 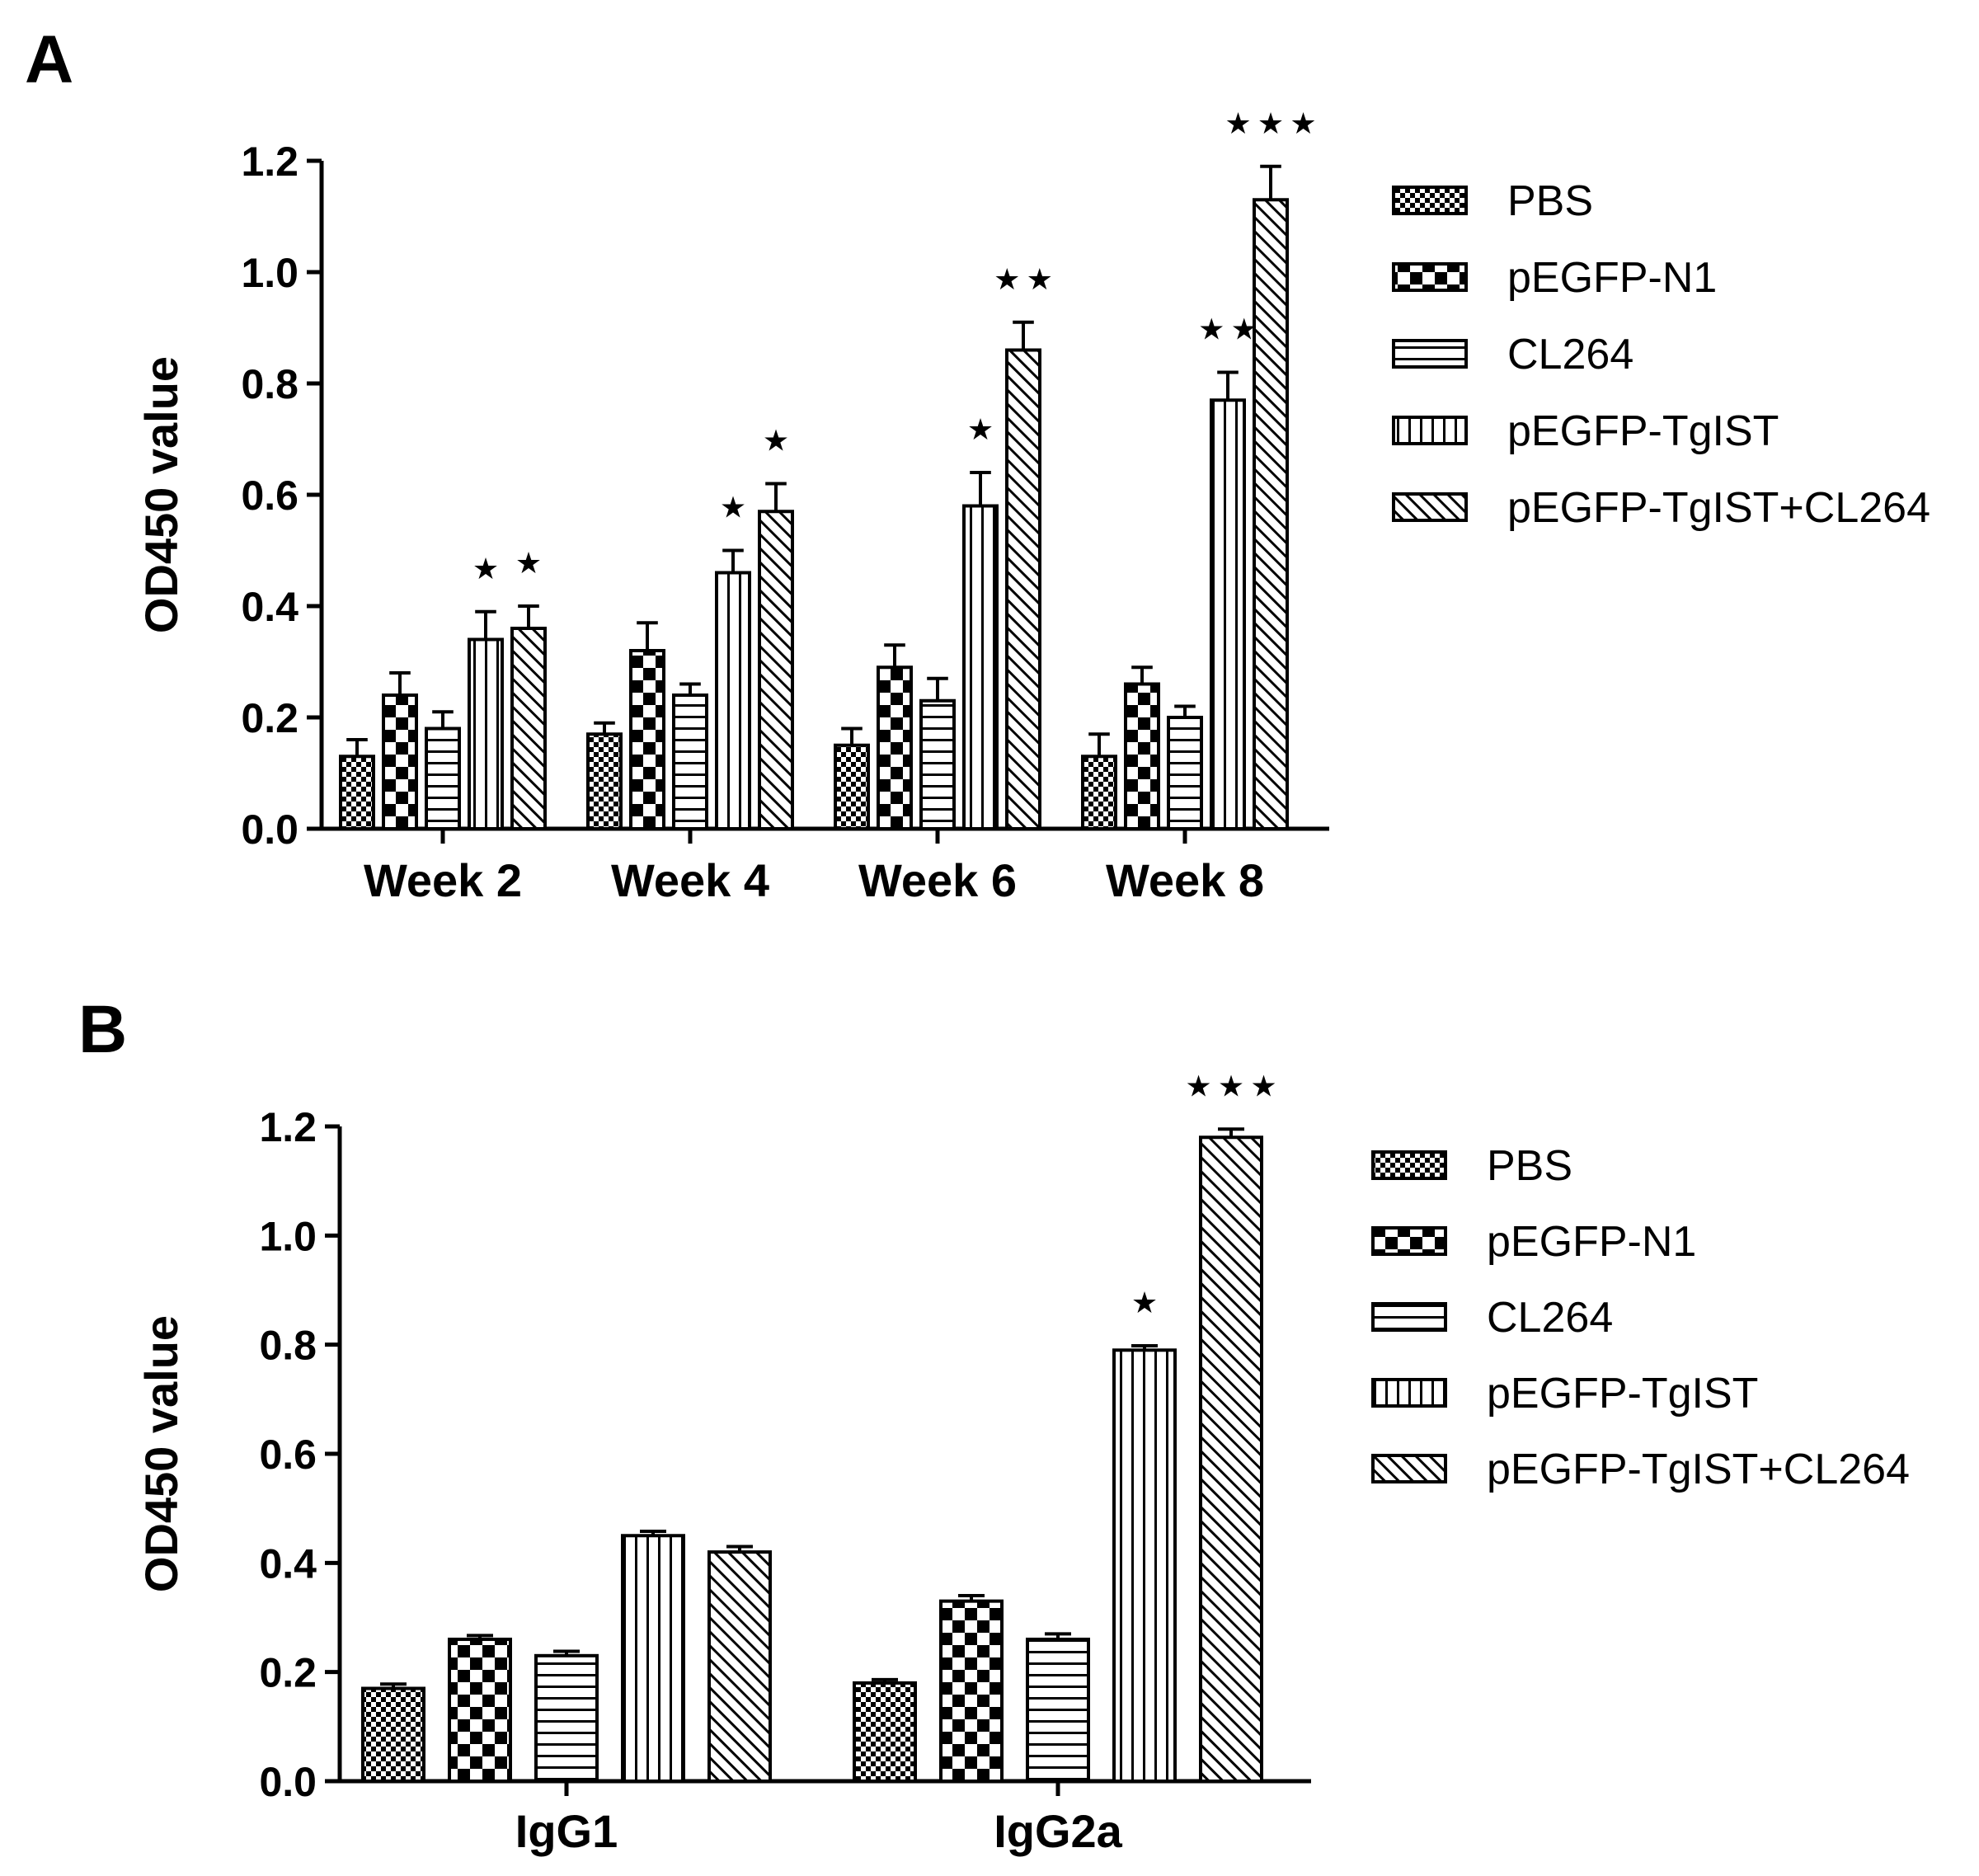 What do you see at coordinates (1230, 1086) in the screenshot?
I see `significance-pegfp-tgist-cl264-igg2a: ★ ★ ★` at bounding box center [1230, 1086].